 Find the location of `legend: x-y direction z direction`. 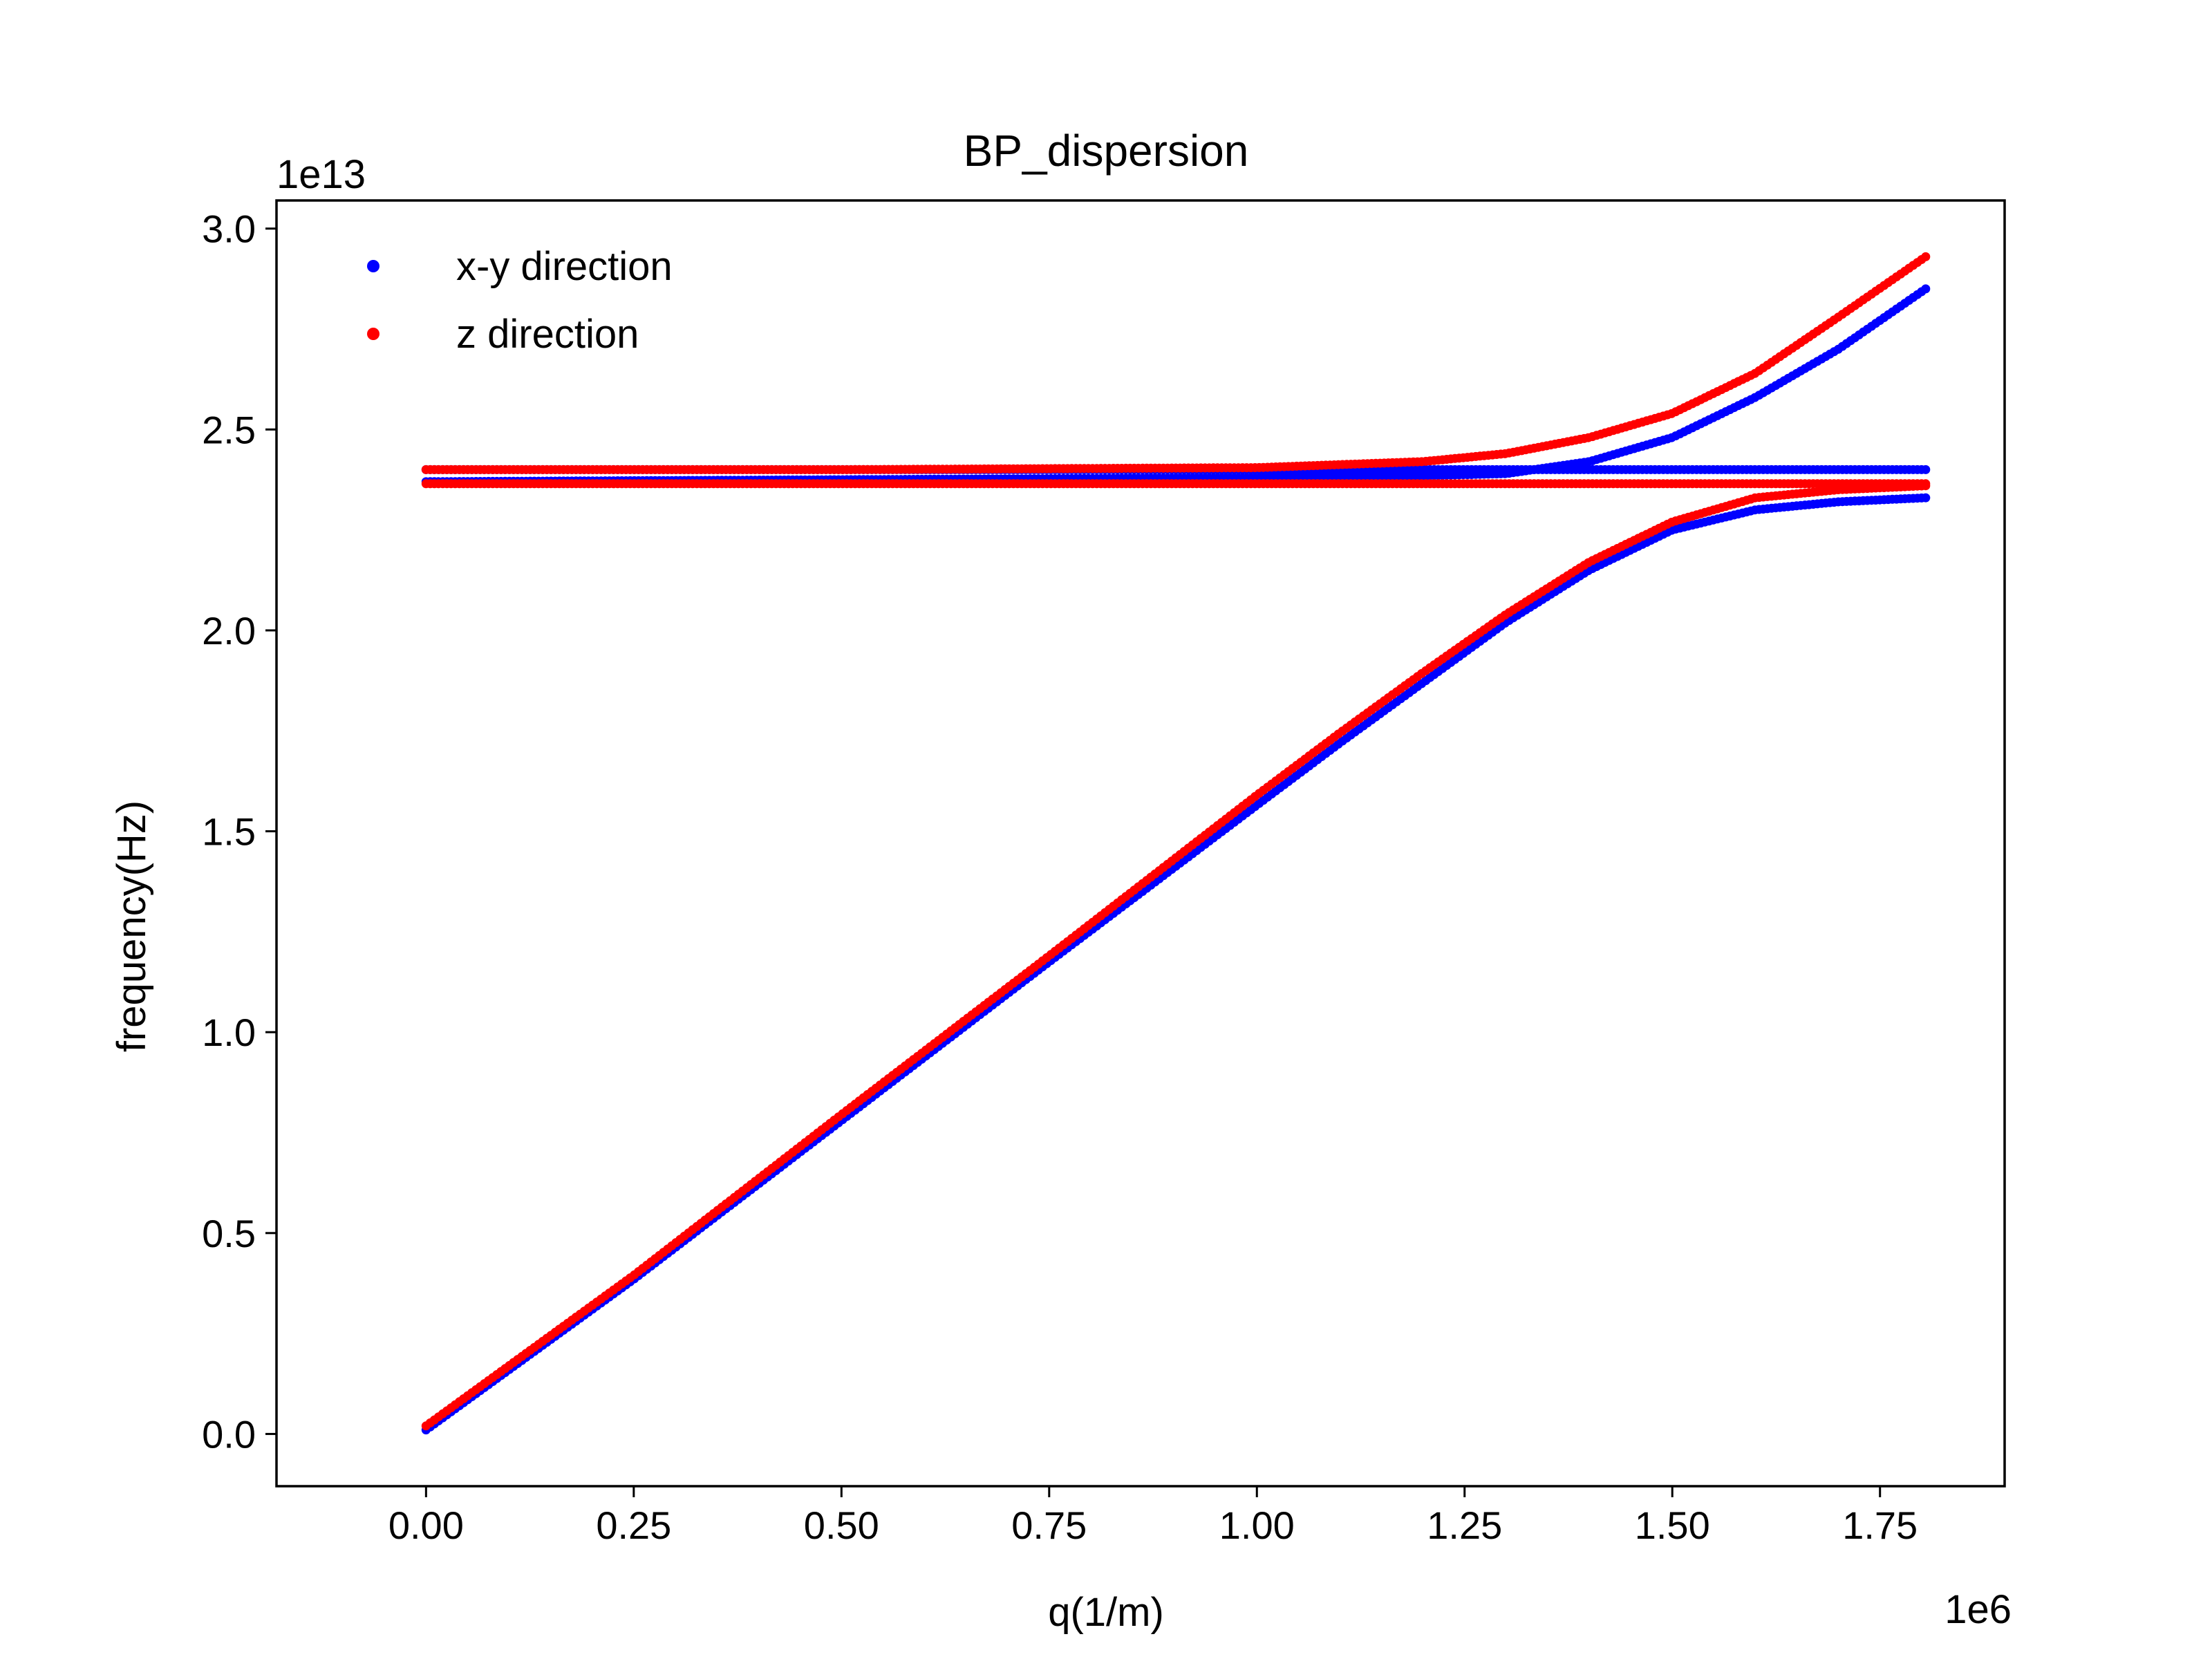

legend: x-y direction z direction is located at coordinates (520, 300).